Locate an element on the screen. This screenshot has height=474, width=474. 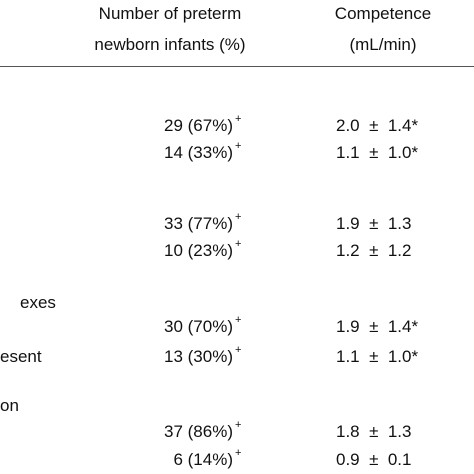
count-cell: 30 (70%) is located at coordinates (198, 326).